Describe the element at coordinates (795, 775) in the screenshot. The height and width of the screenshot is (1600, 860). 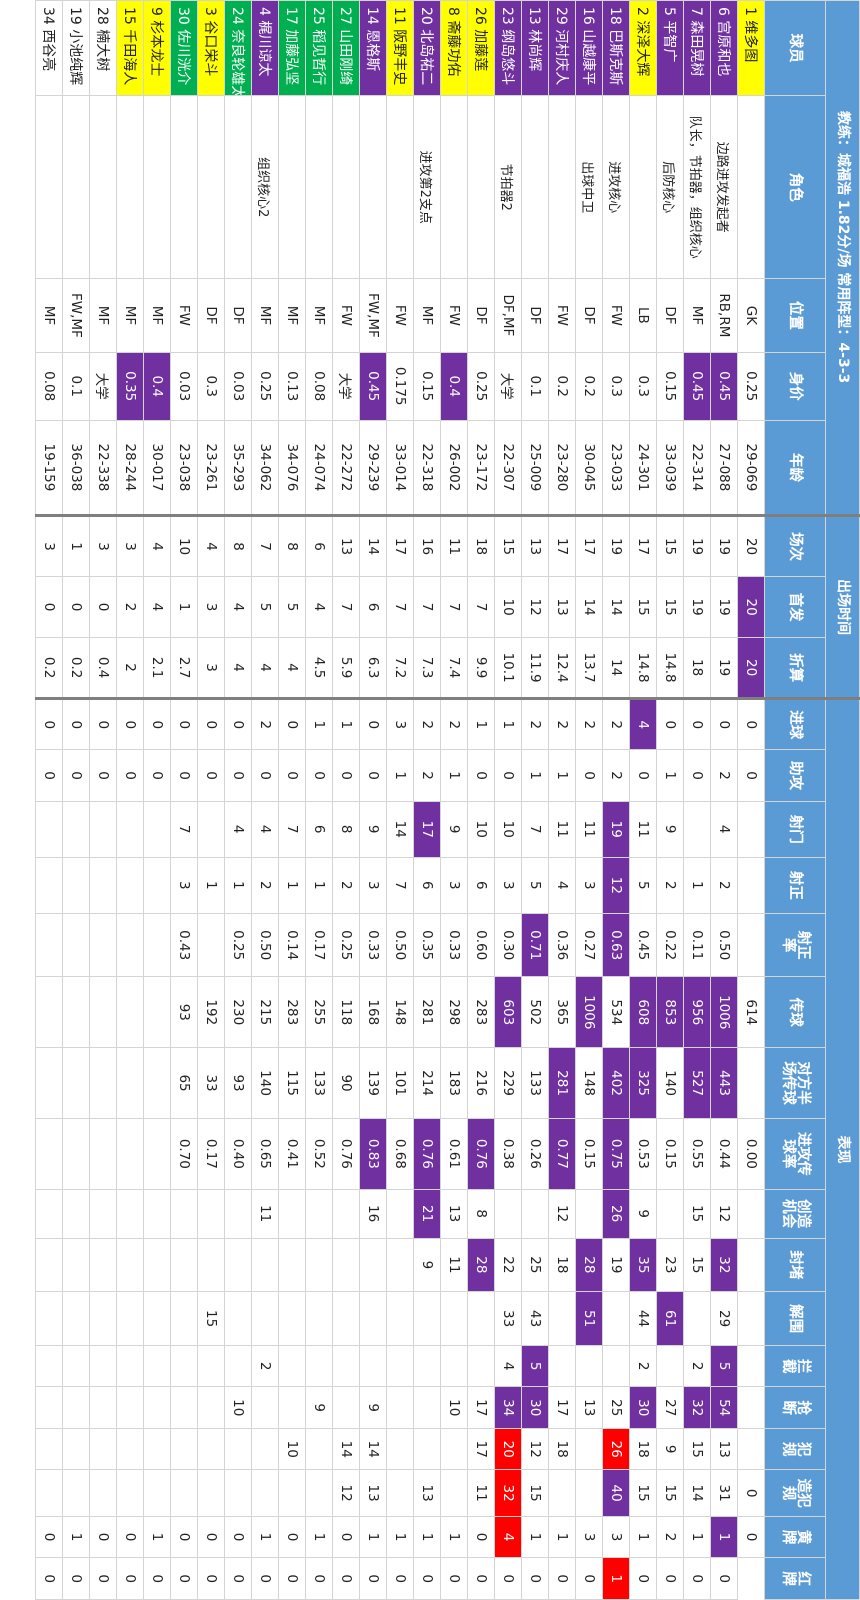
I see `column-header: 助攻` at that location.